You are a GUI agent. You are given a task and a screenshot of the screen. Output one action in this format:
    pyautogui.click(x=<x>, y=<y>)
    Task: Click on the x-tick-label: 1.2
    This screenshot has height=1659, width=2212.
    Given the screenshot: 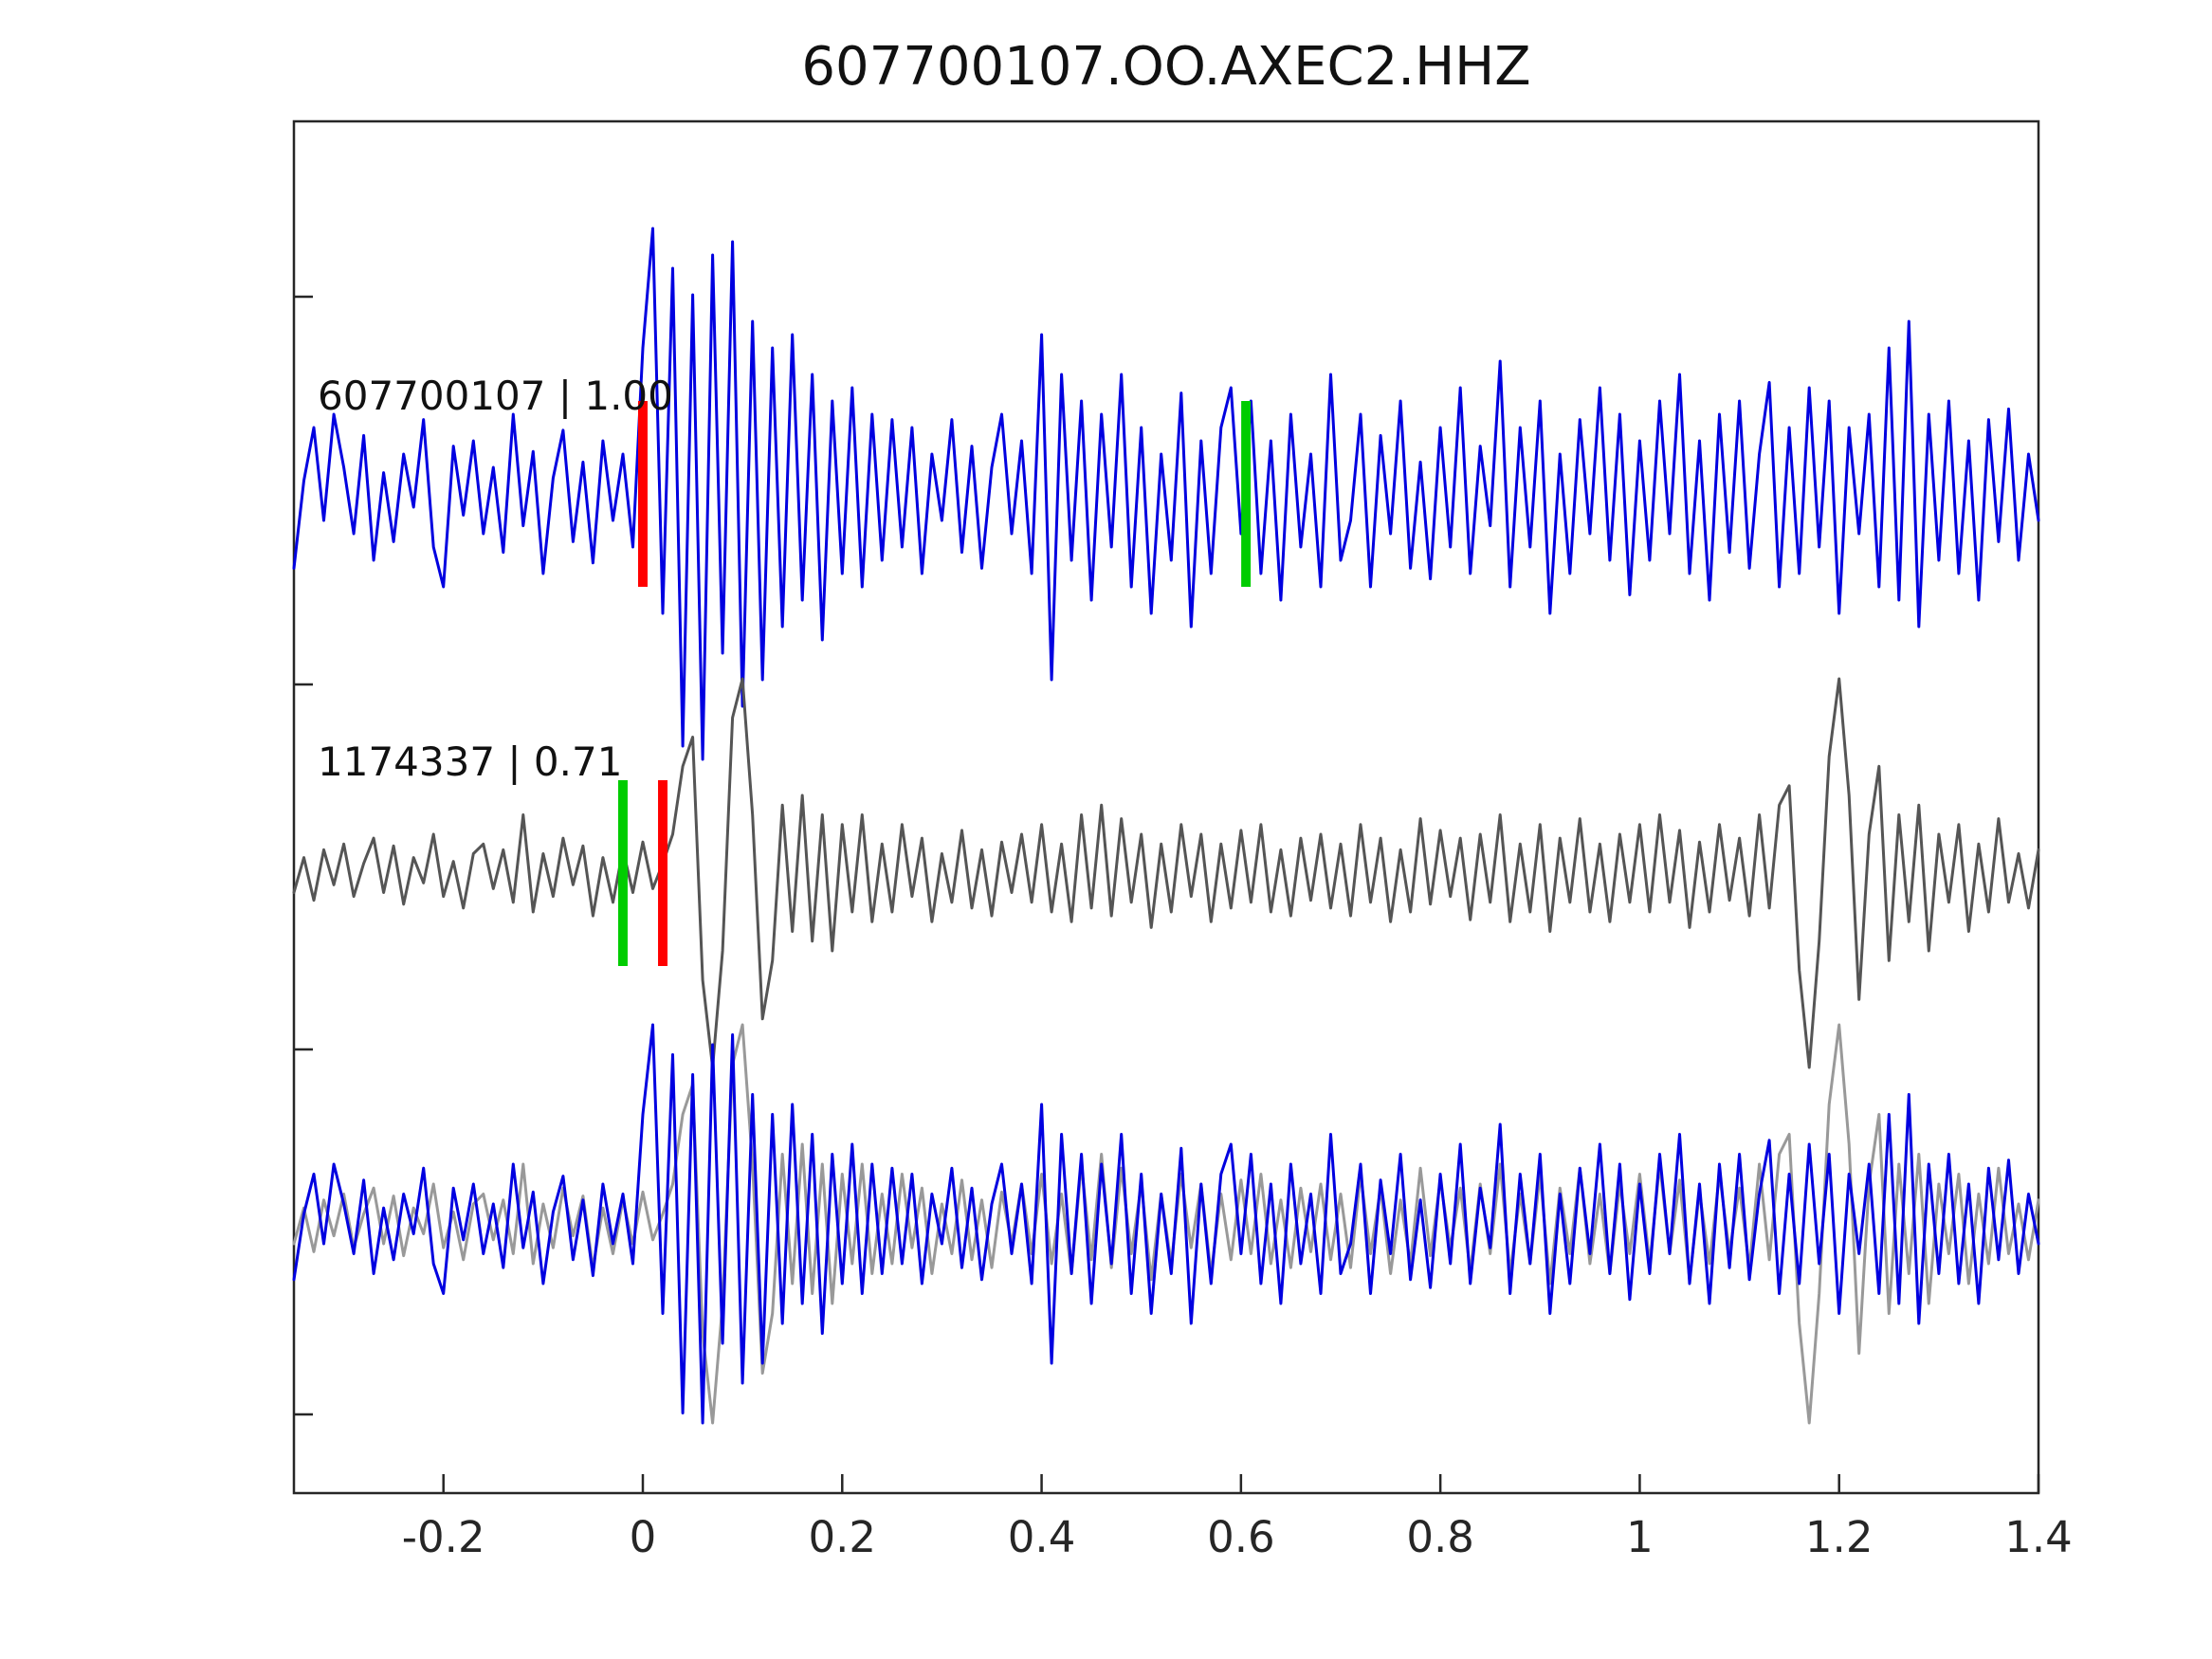 What is the action you would take?
    pyautogui.click(x=1839, y=1537)
    